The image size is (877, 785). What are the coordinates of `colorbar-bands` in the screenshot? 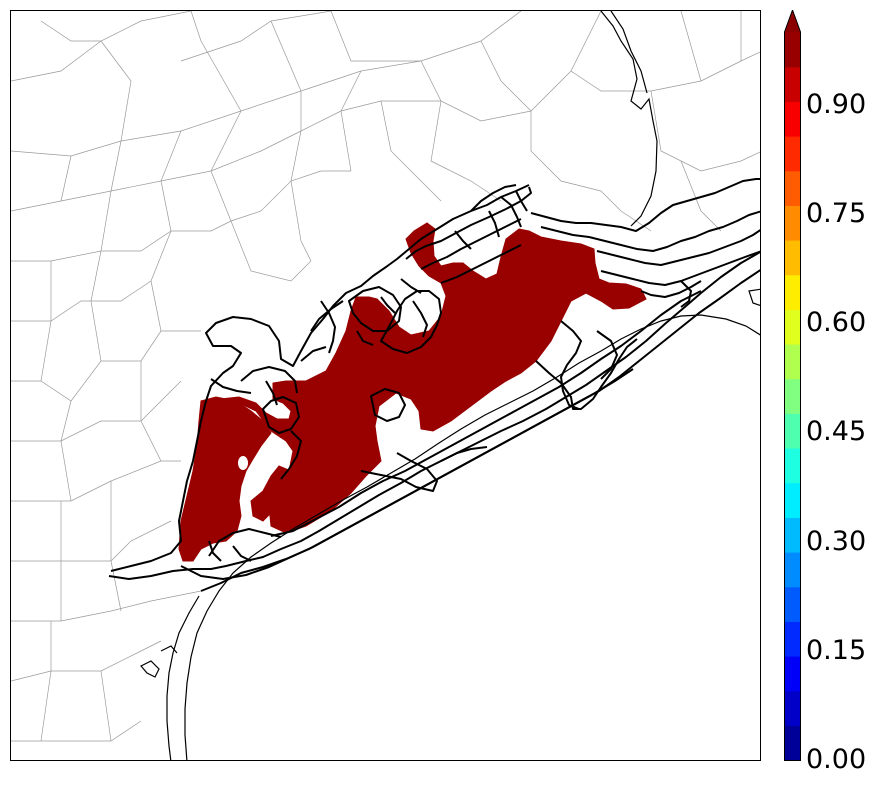 It's located at (792, 385).